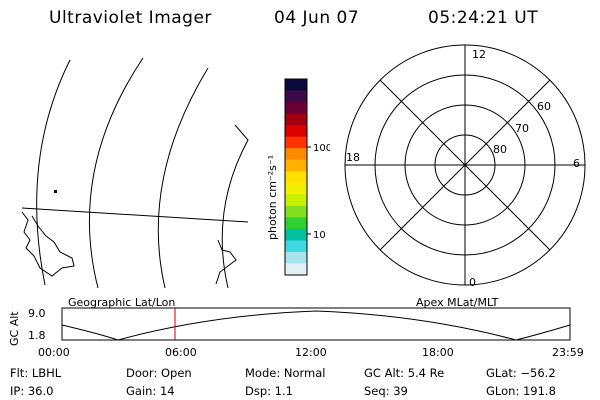  I want to click on altitude-timeline: GC Alt 9.0 1.8, so click(289, 326).